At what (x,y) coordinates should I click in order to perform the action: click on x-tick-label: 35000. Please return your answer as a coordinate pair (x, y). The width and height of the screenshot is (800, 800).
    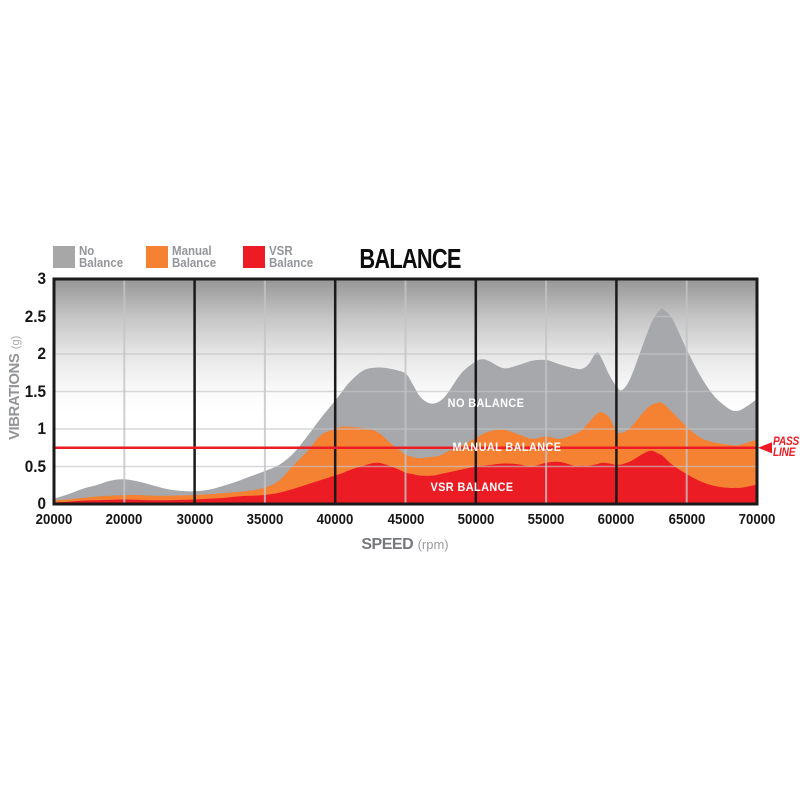
    Looking at the image, I should click on (265, 519).